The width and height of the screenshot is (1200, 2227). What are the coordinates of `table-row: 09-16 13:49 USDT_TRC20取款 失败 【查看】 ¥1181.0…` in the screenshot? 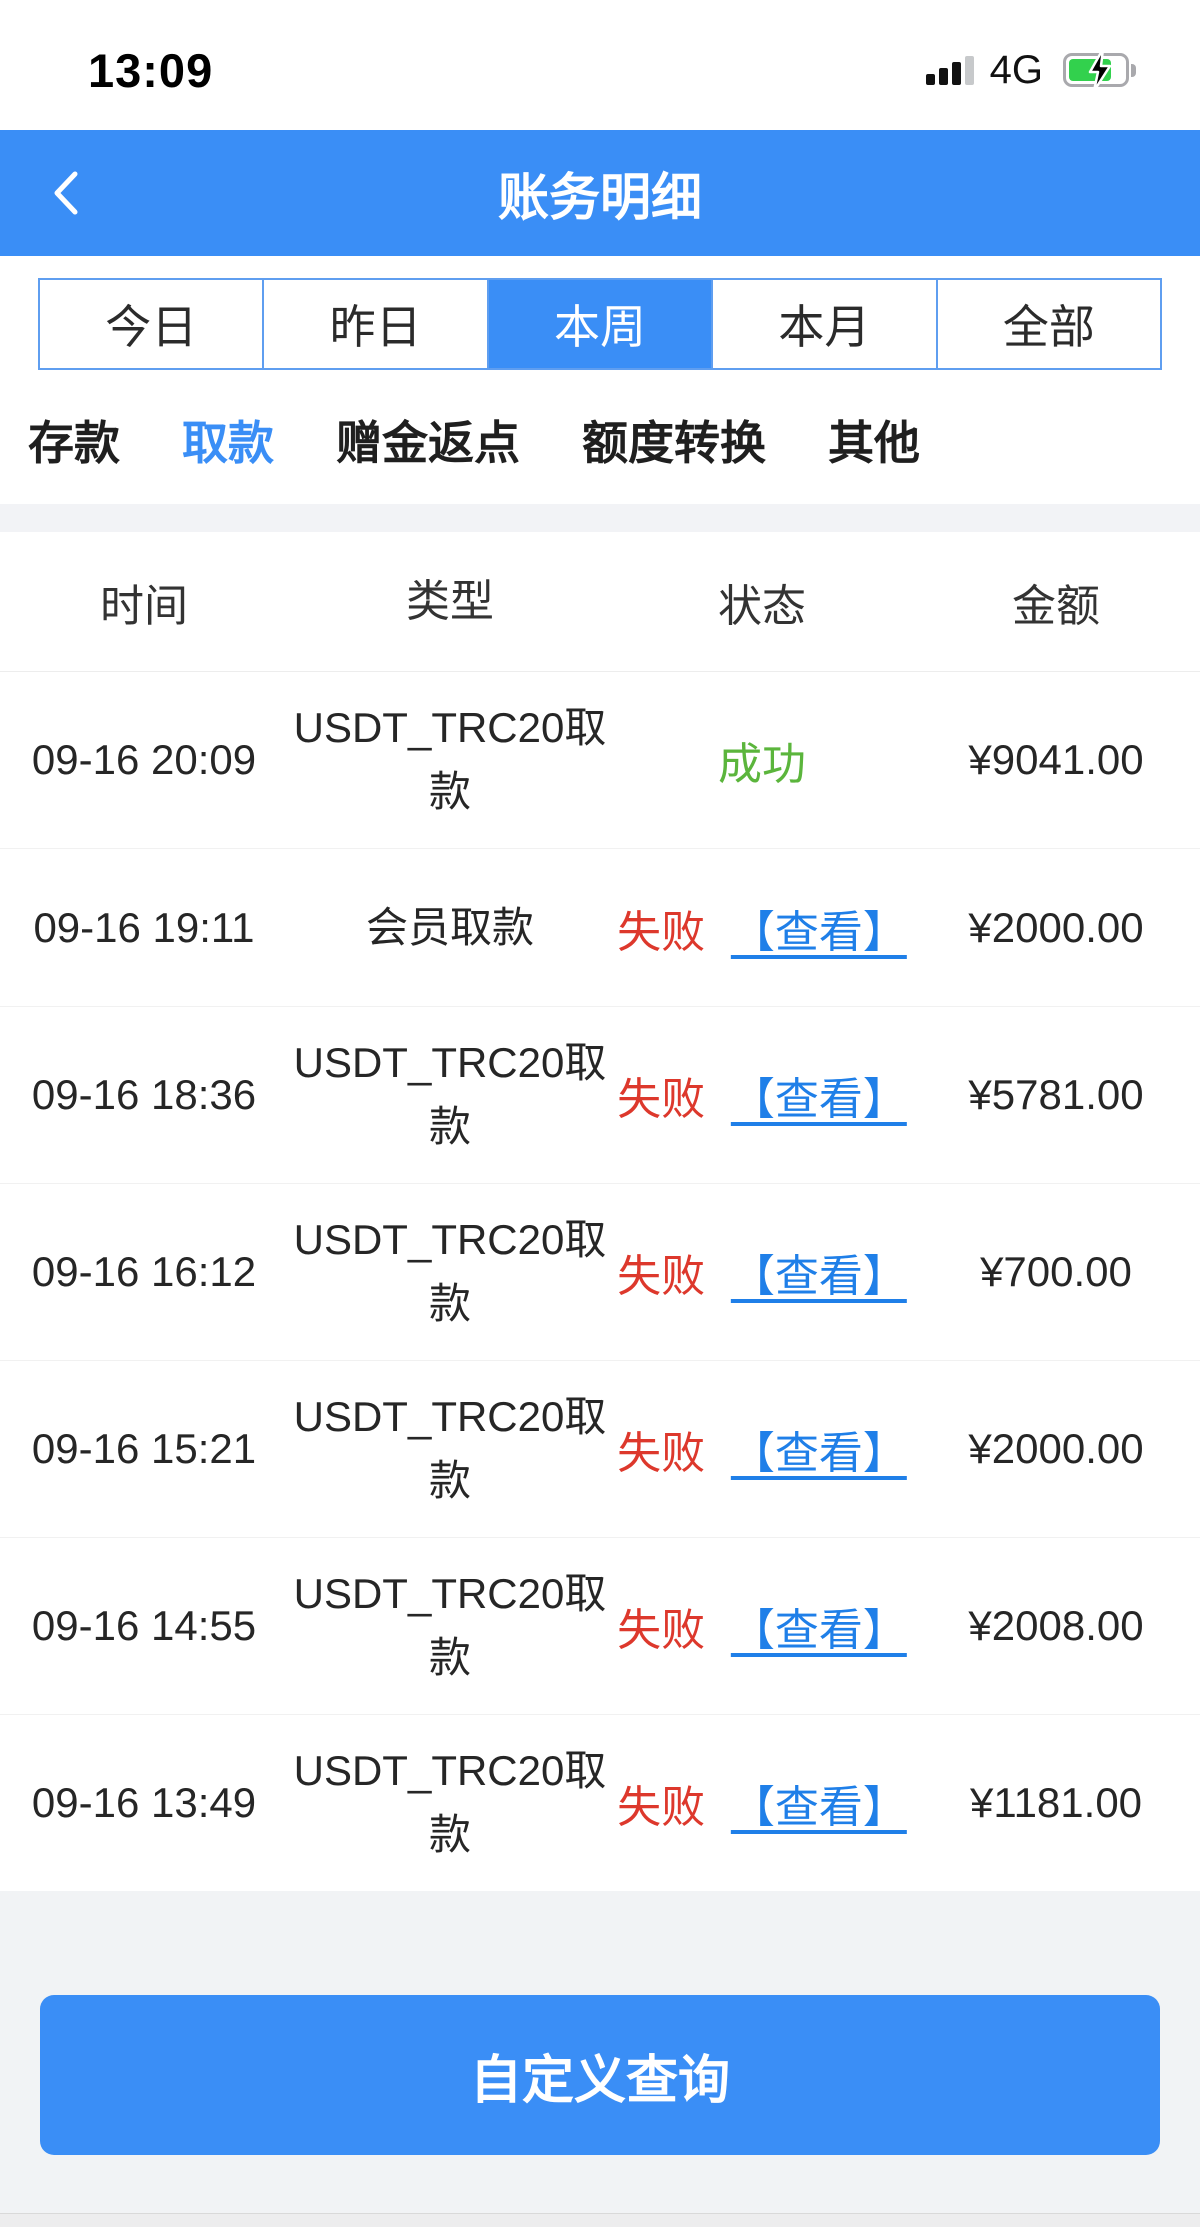 It's located at (600, 1803).